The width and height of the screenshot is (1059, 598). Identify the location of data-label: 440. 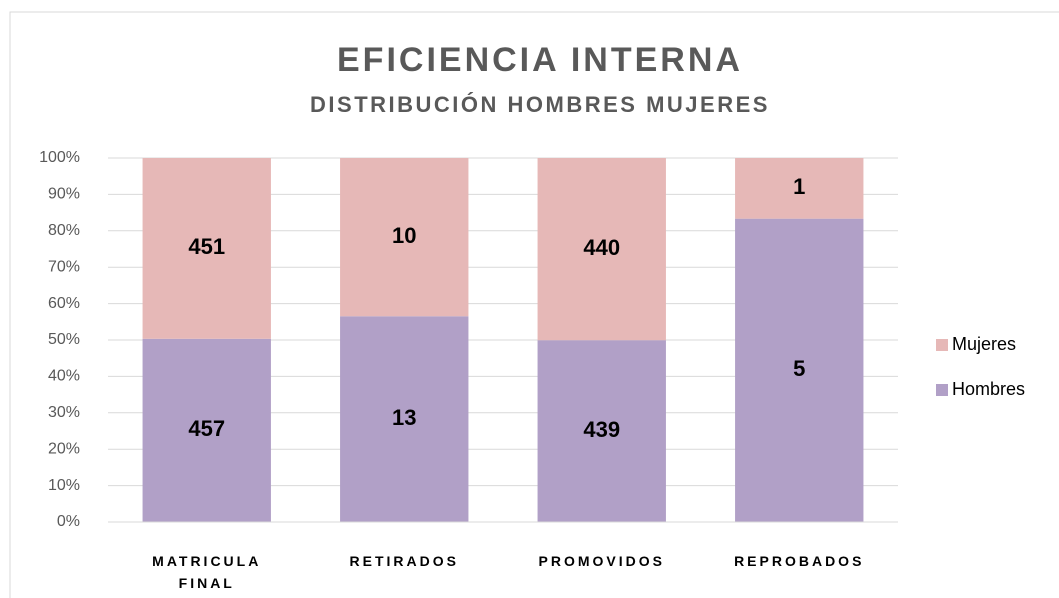
(601, 247).